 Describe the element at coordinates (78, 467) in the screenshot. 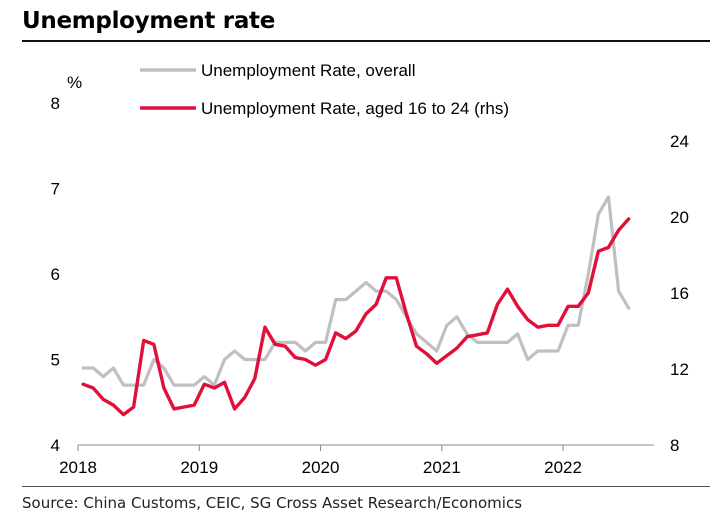

I see `x-tick-label: 2018` at that location.